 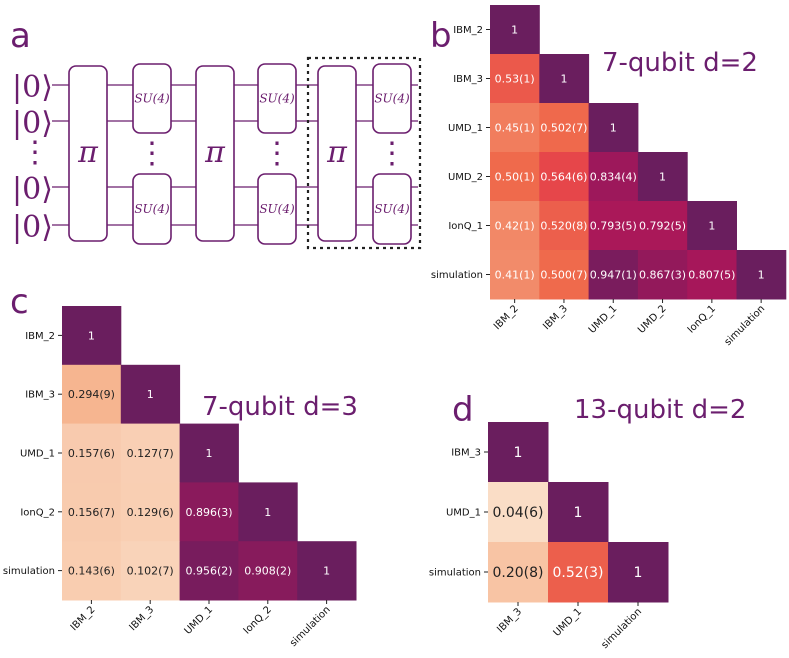 I want to click on heatmap-cell-label: 0.807(5), so click(x=711, y=274).